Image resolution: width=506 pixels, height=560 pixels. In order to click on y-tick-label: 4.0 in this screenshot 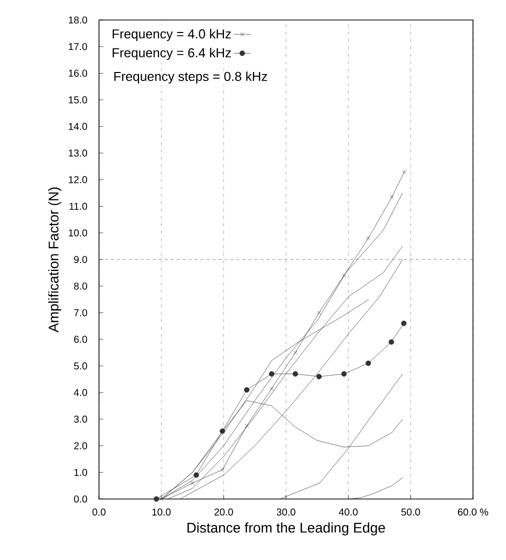, I will do `click(81, 392)`.